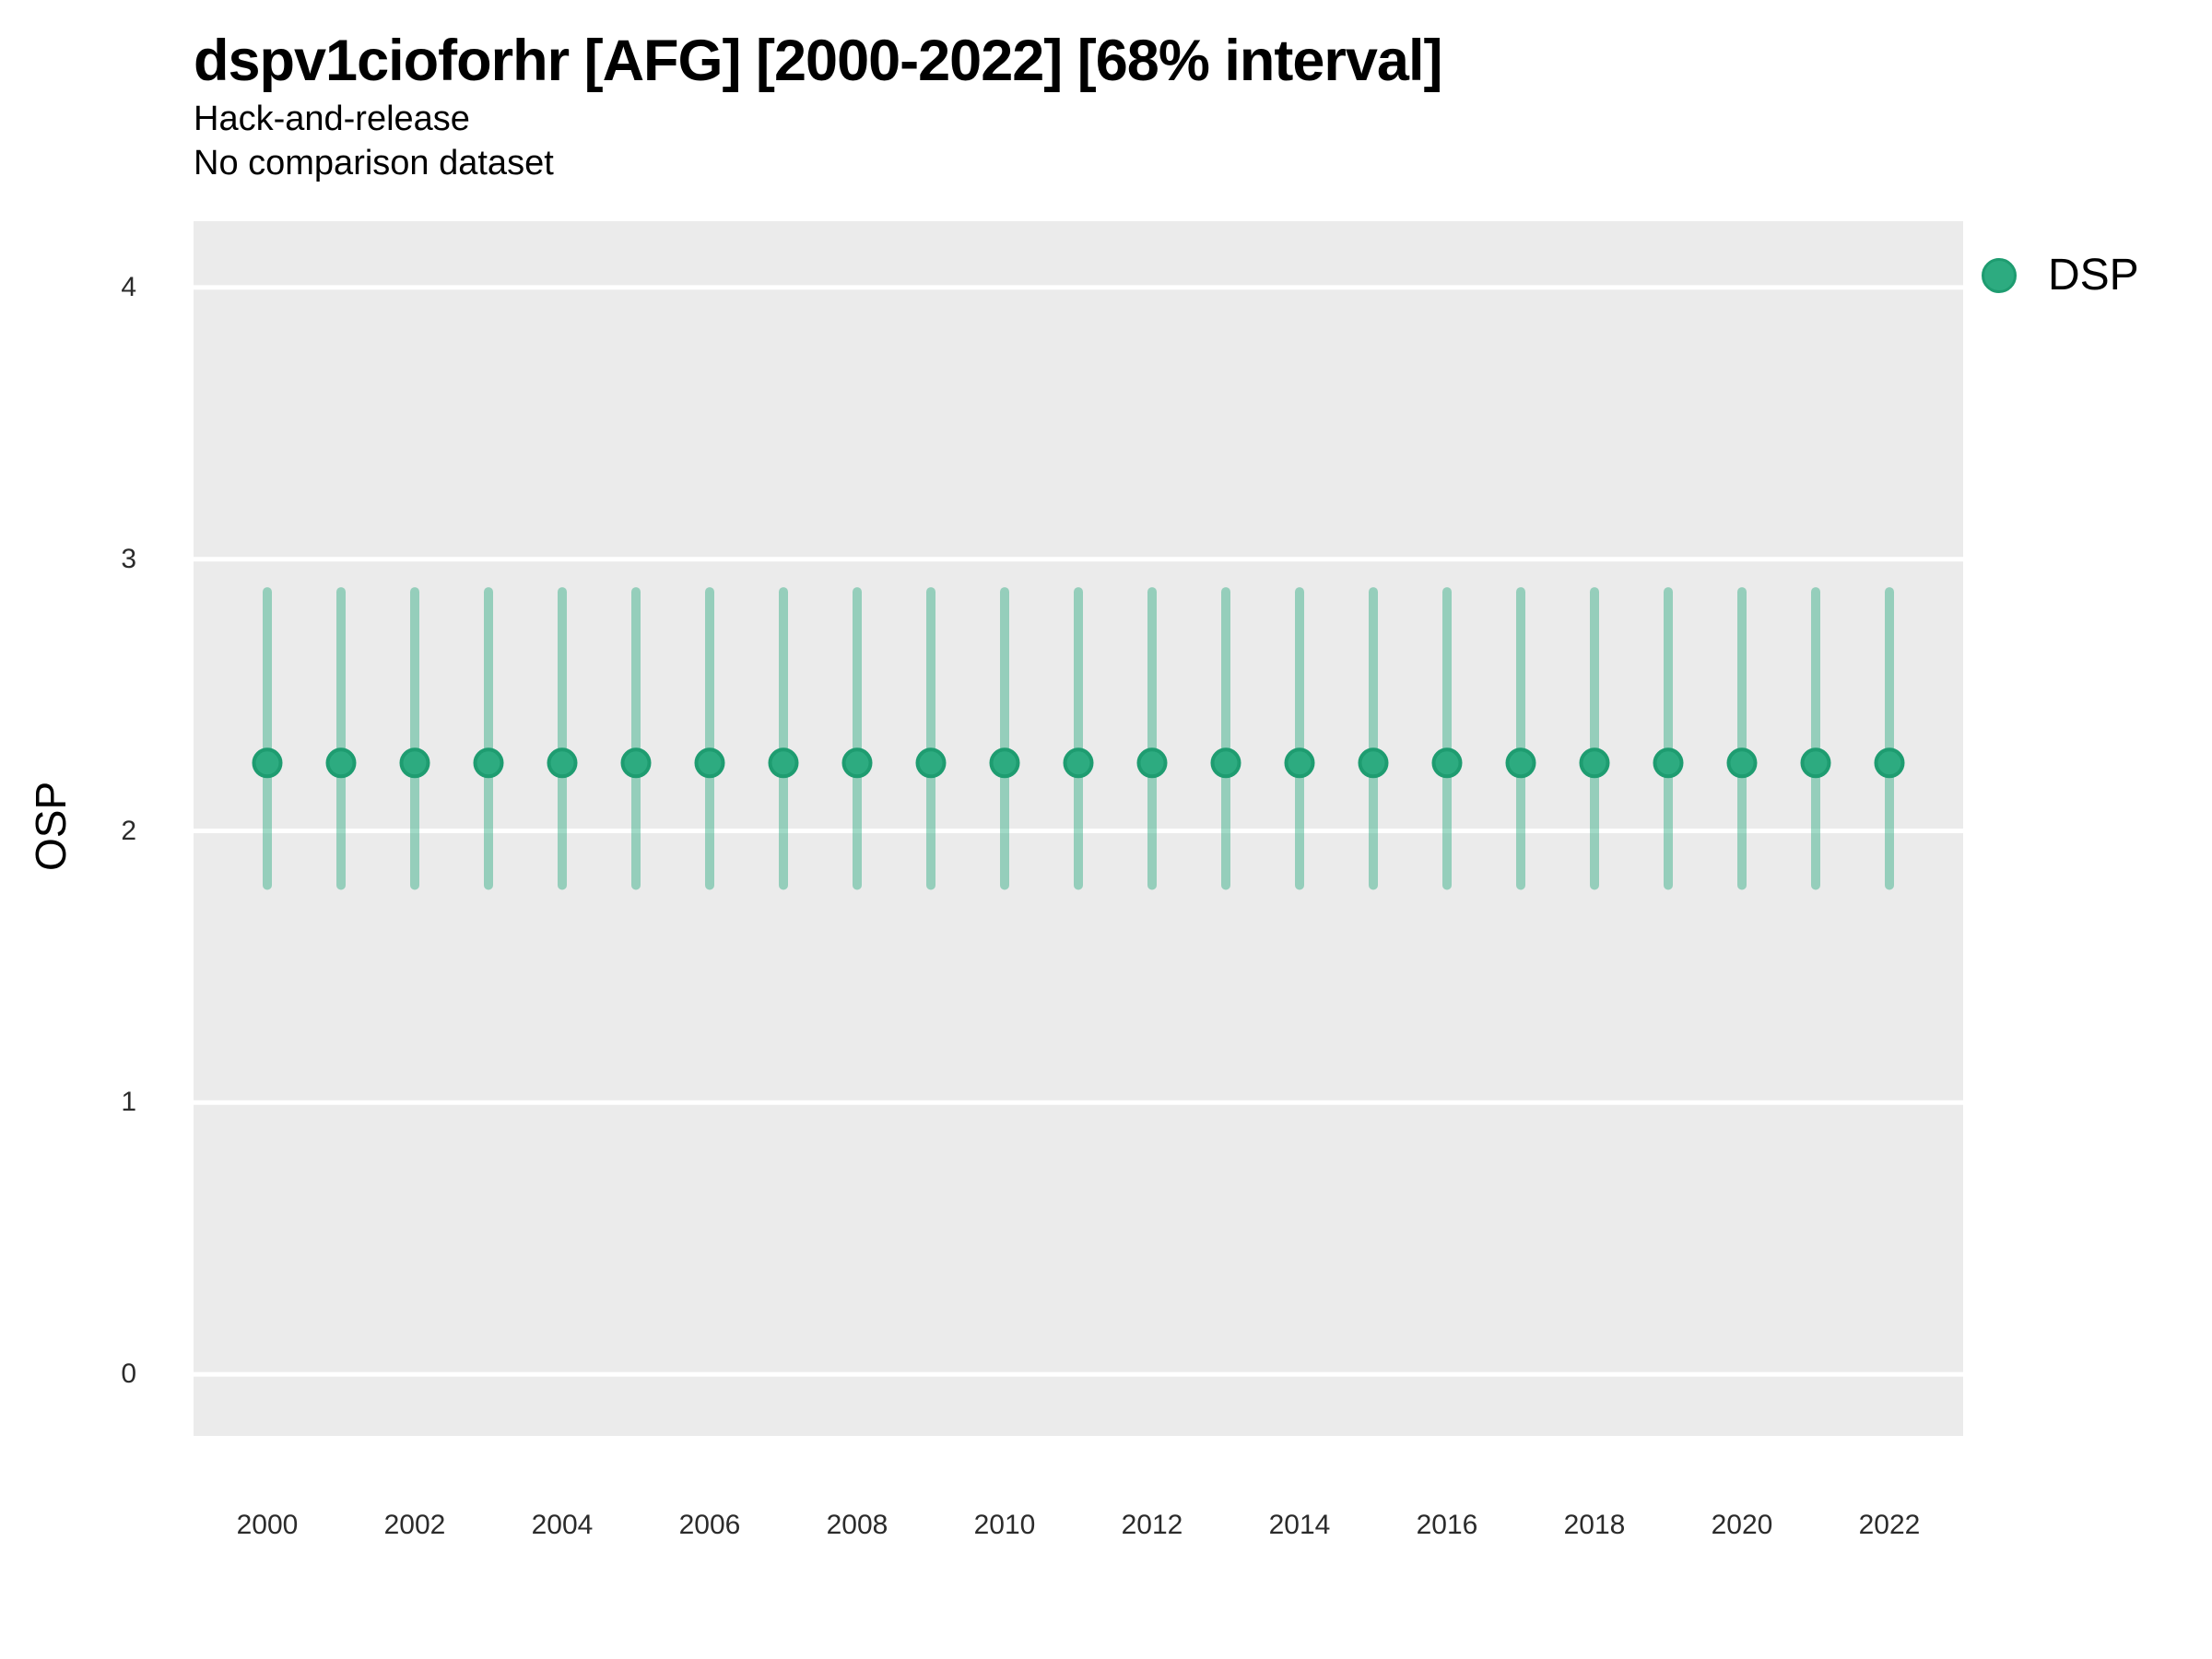 The image size is (2212, 1659). I want to click on x-tick-label-2014: 2014, so click(1299, 1525).